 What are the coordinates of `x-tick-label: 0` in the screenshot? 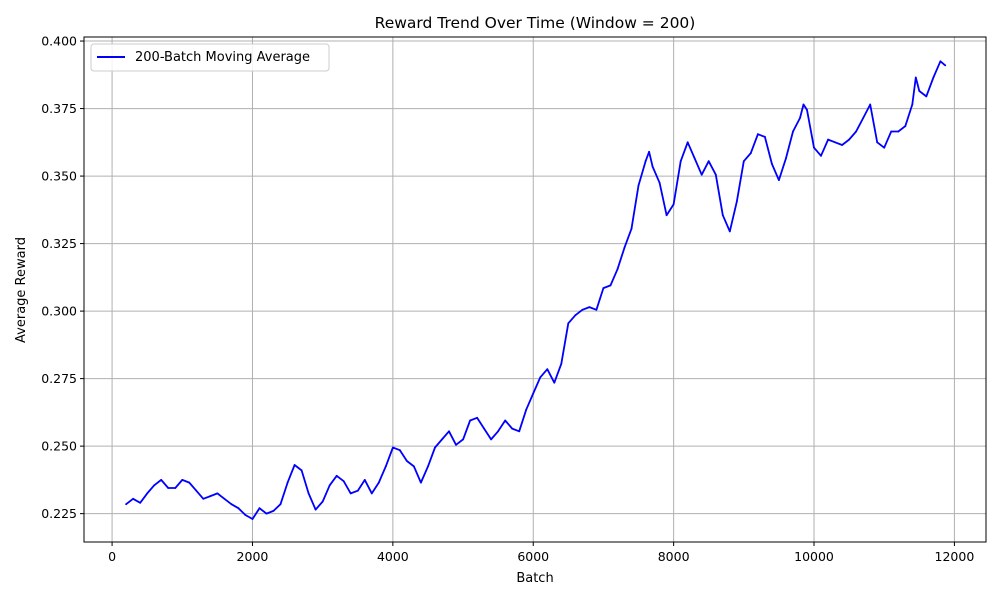 It's located at (112, 556).